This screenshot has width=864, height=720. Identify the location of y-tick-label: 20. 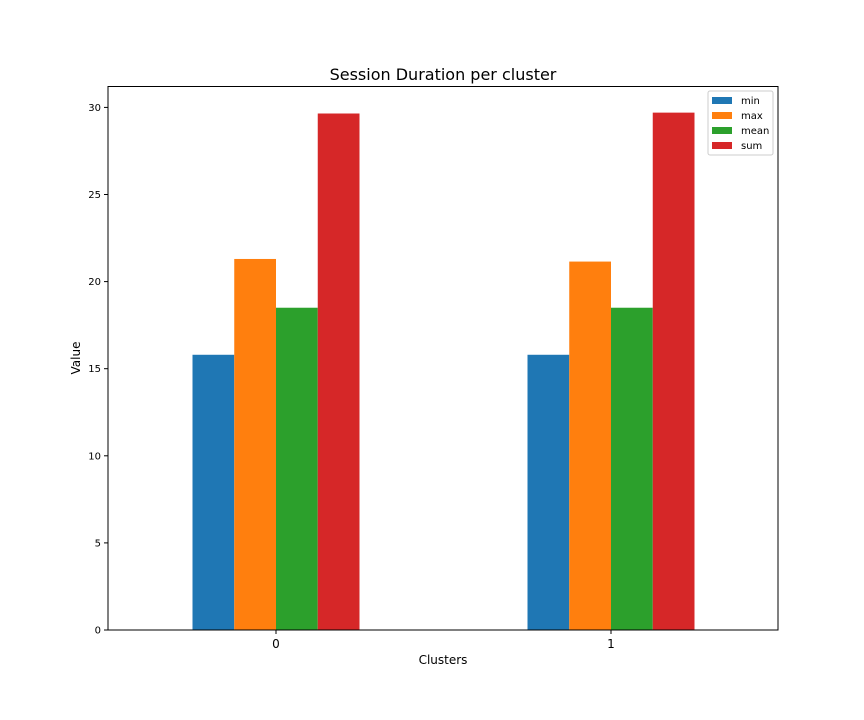
(94, 282).